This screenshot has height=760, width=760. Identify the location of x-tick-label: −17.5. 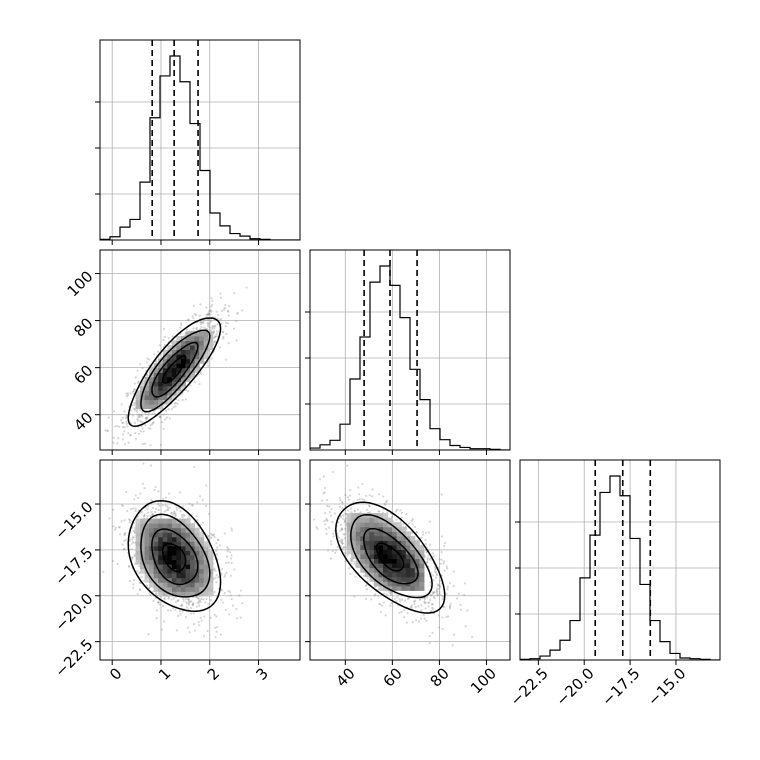
(620, 686).